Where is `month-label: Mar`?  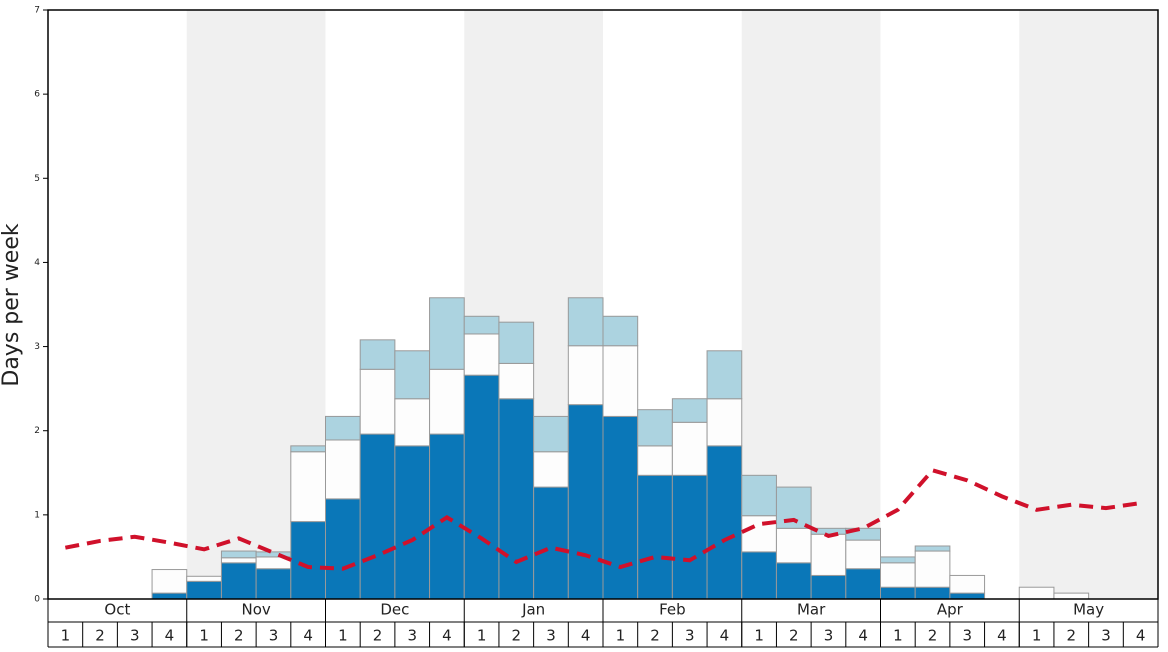
month-label: Mar is located at coordinates (811, 610).